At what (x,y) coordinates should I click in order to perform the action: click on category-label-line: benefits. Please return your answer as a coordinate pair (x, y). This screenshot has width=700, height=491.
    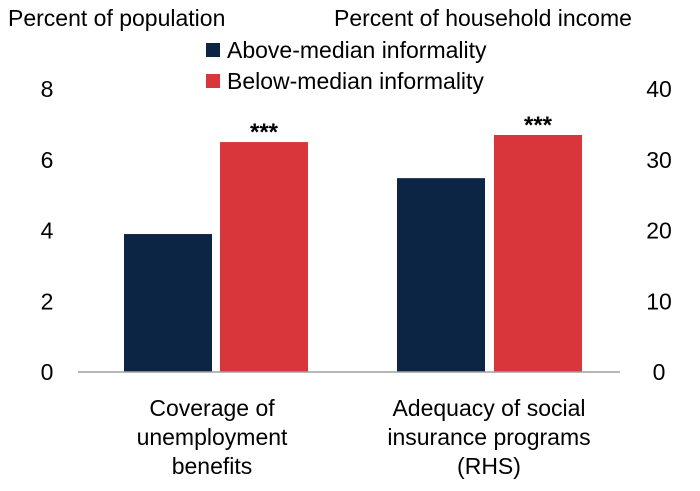
    Looking at the image, I should click on (212, 466).